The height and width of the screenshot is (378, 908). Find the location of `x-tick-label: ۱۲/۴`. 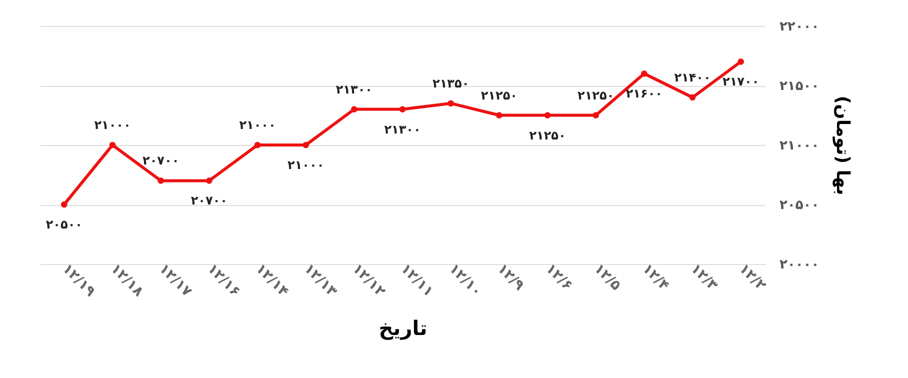

x-tick-label: ۱۲/۴ is located at coordinates (655, 277).